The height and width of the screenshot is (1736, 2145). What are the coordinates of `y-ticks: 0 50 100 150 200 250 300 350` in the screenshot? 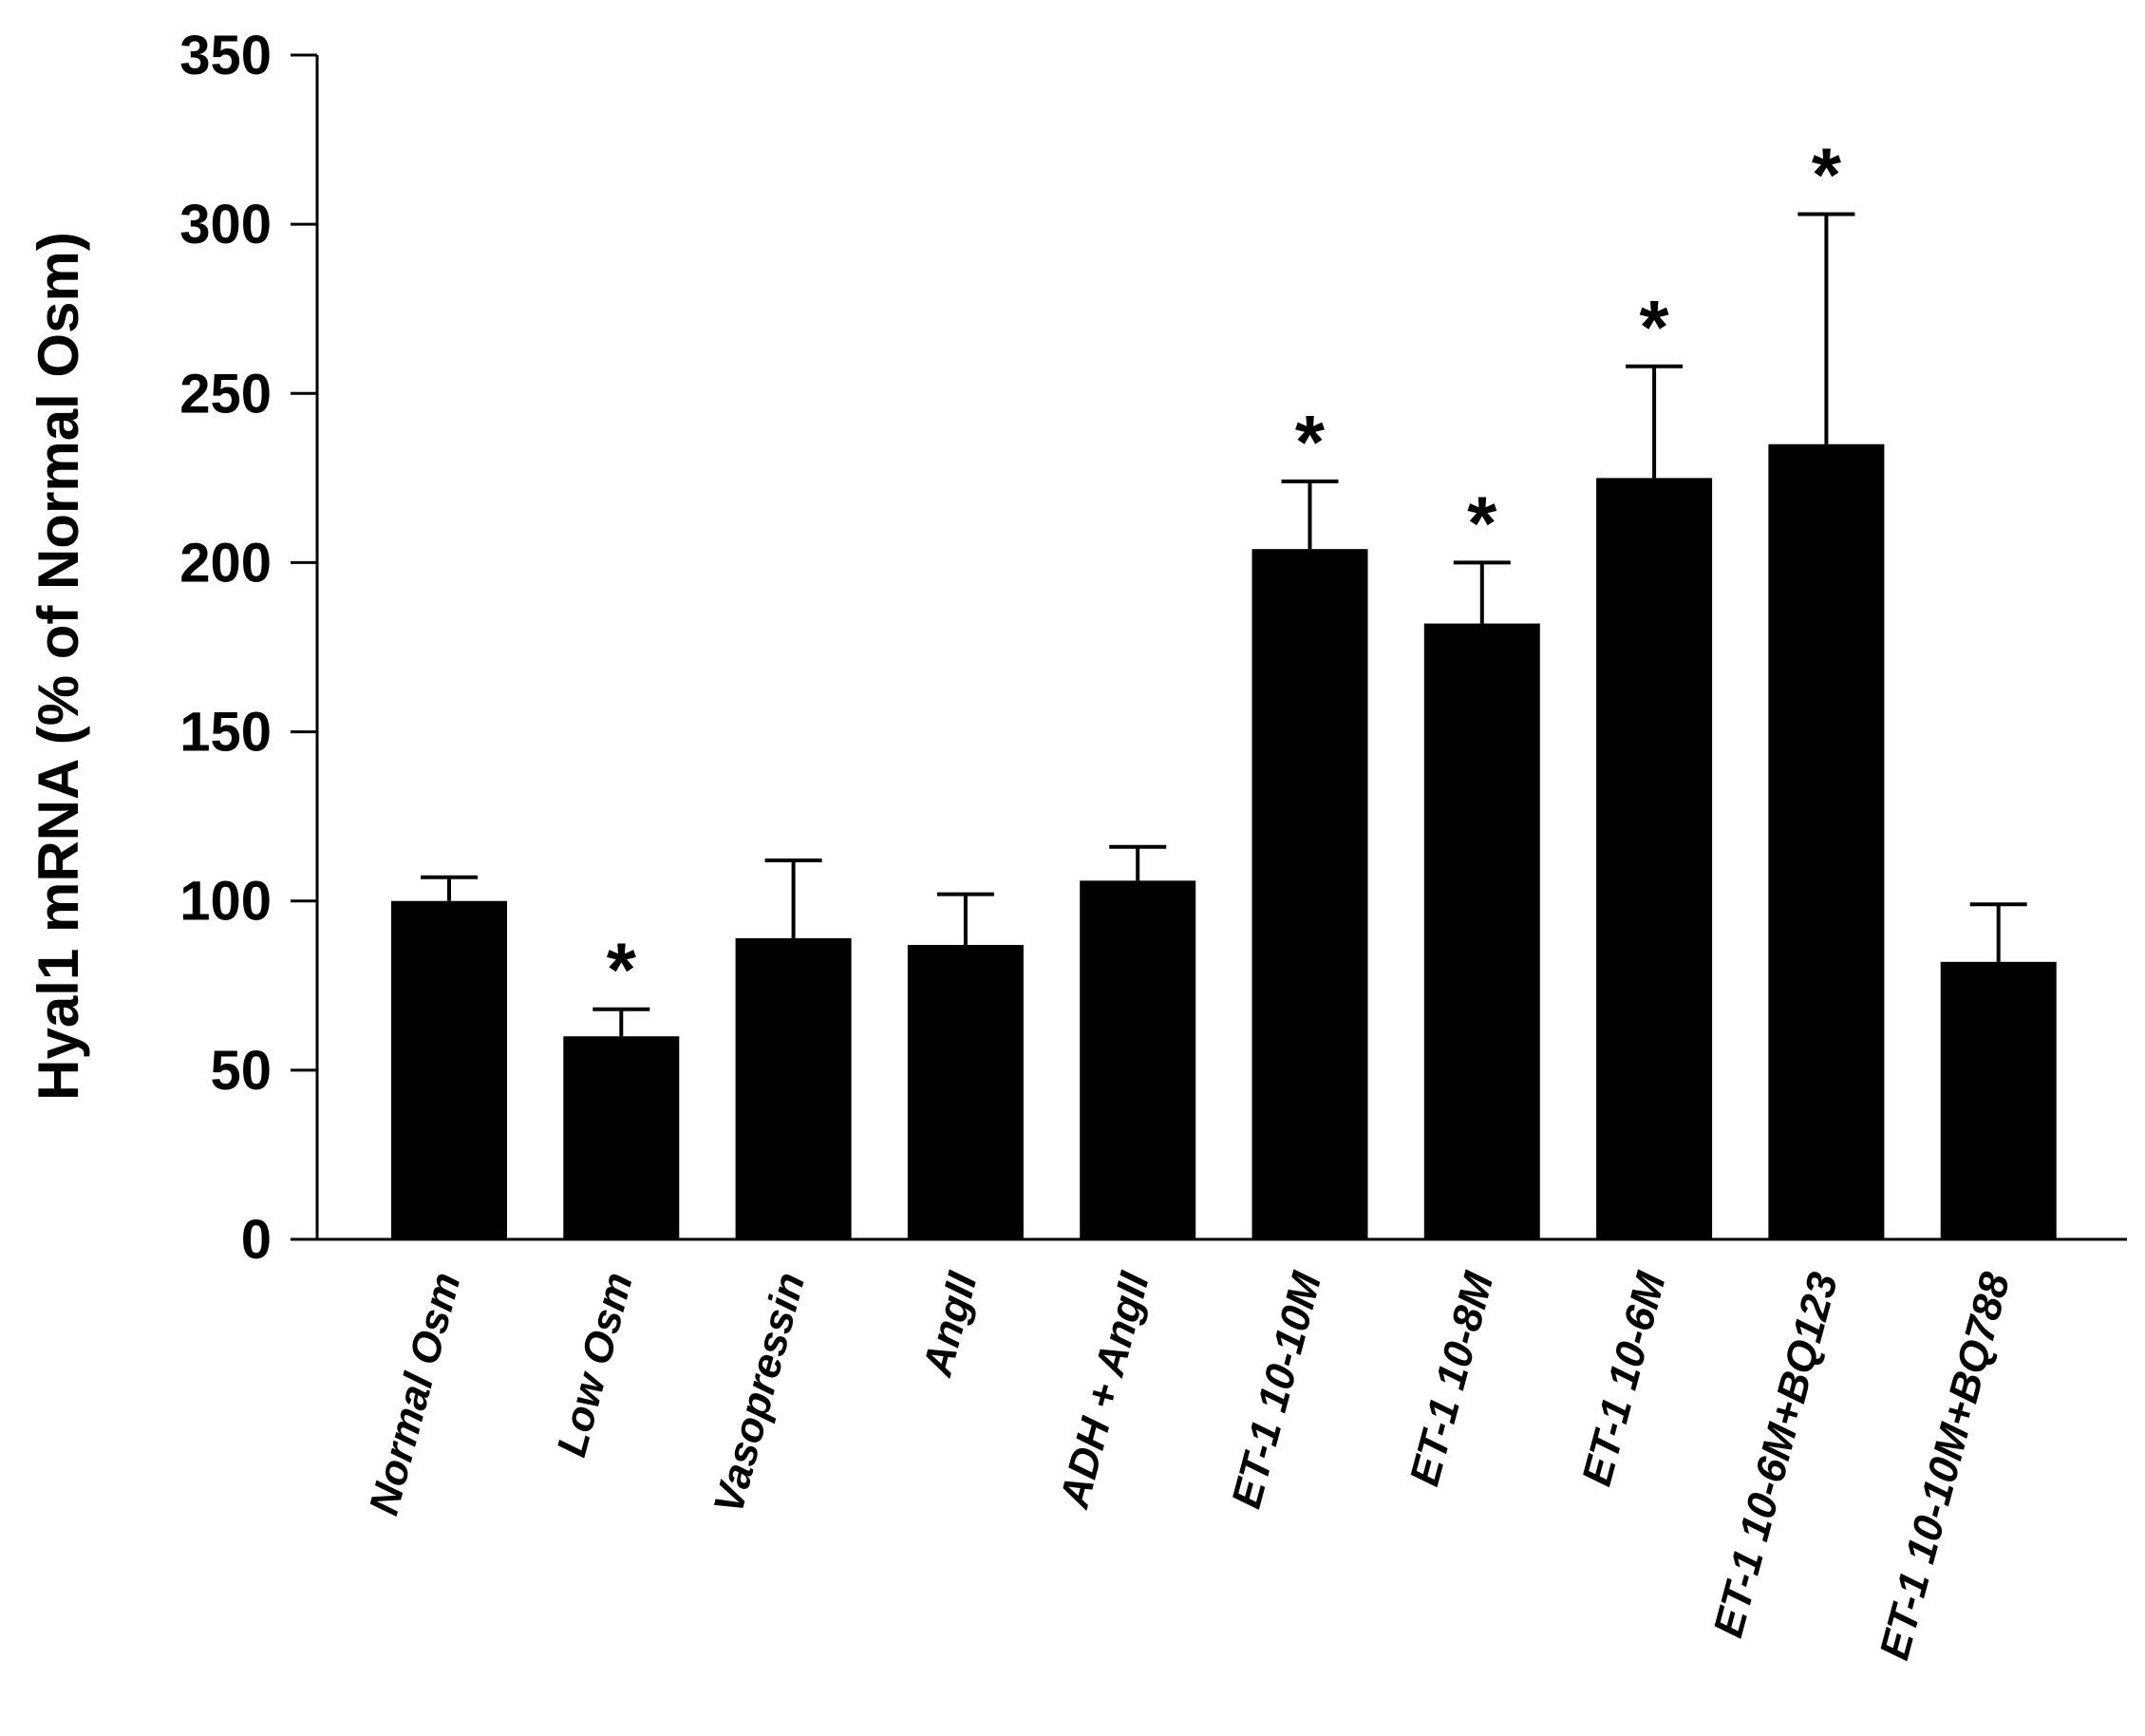 It's located at (248, 648).